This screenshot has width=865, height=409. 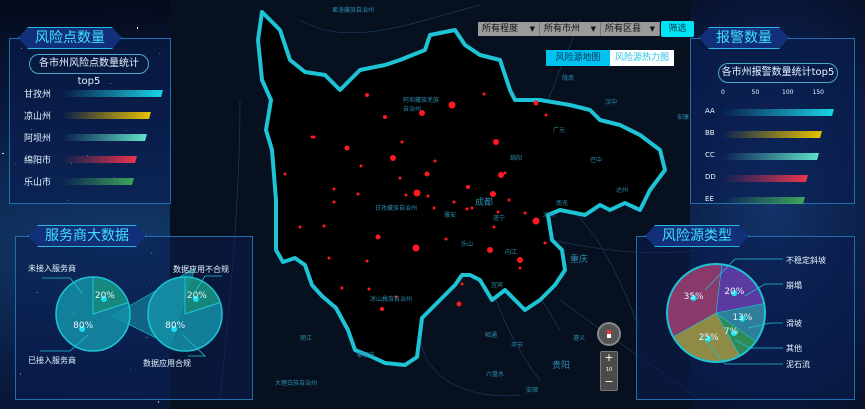 I want to click on map-label: 甘孜藏族自治州, so click(x=396, y=207).